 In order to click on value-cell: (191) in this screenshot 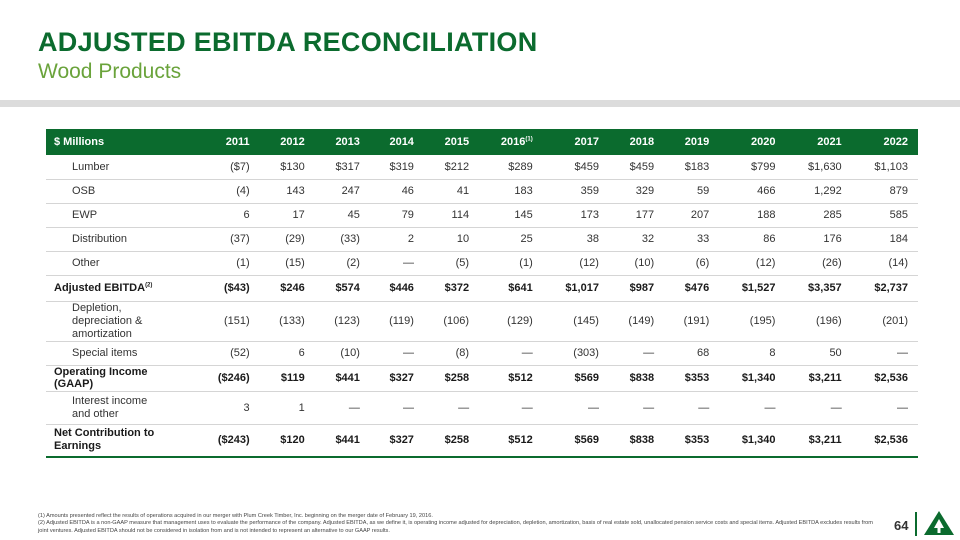, I will do `click(692, 321)`.